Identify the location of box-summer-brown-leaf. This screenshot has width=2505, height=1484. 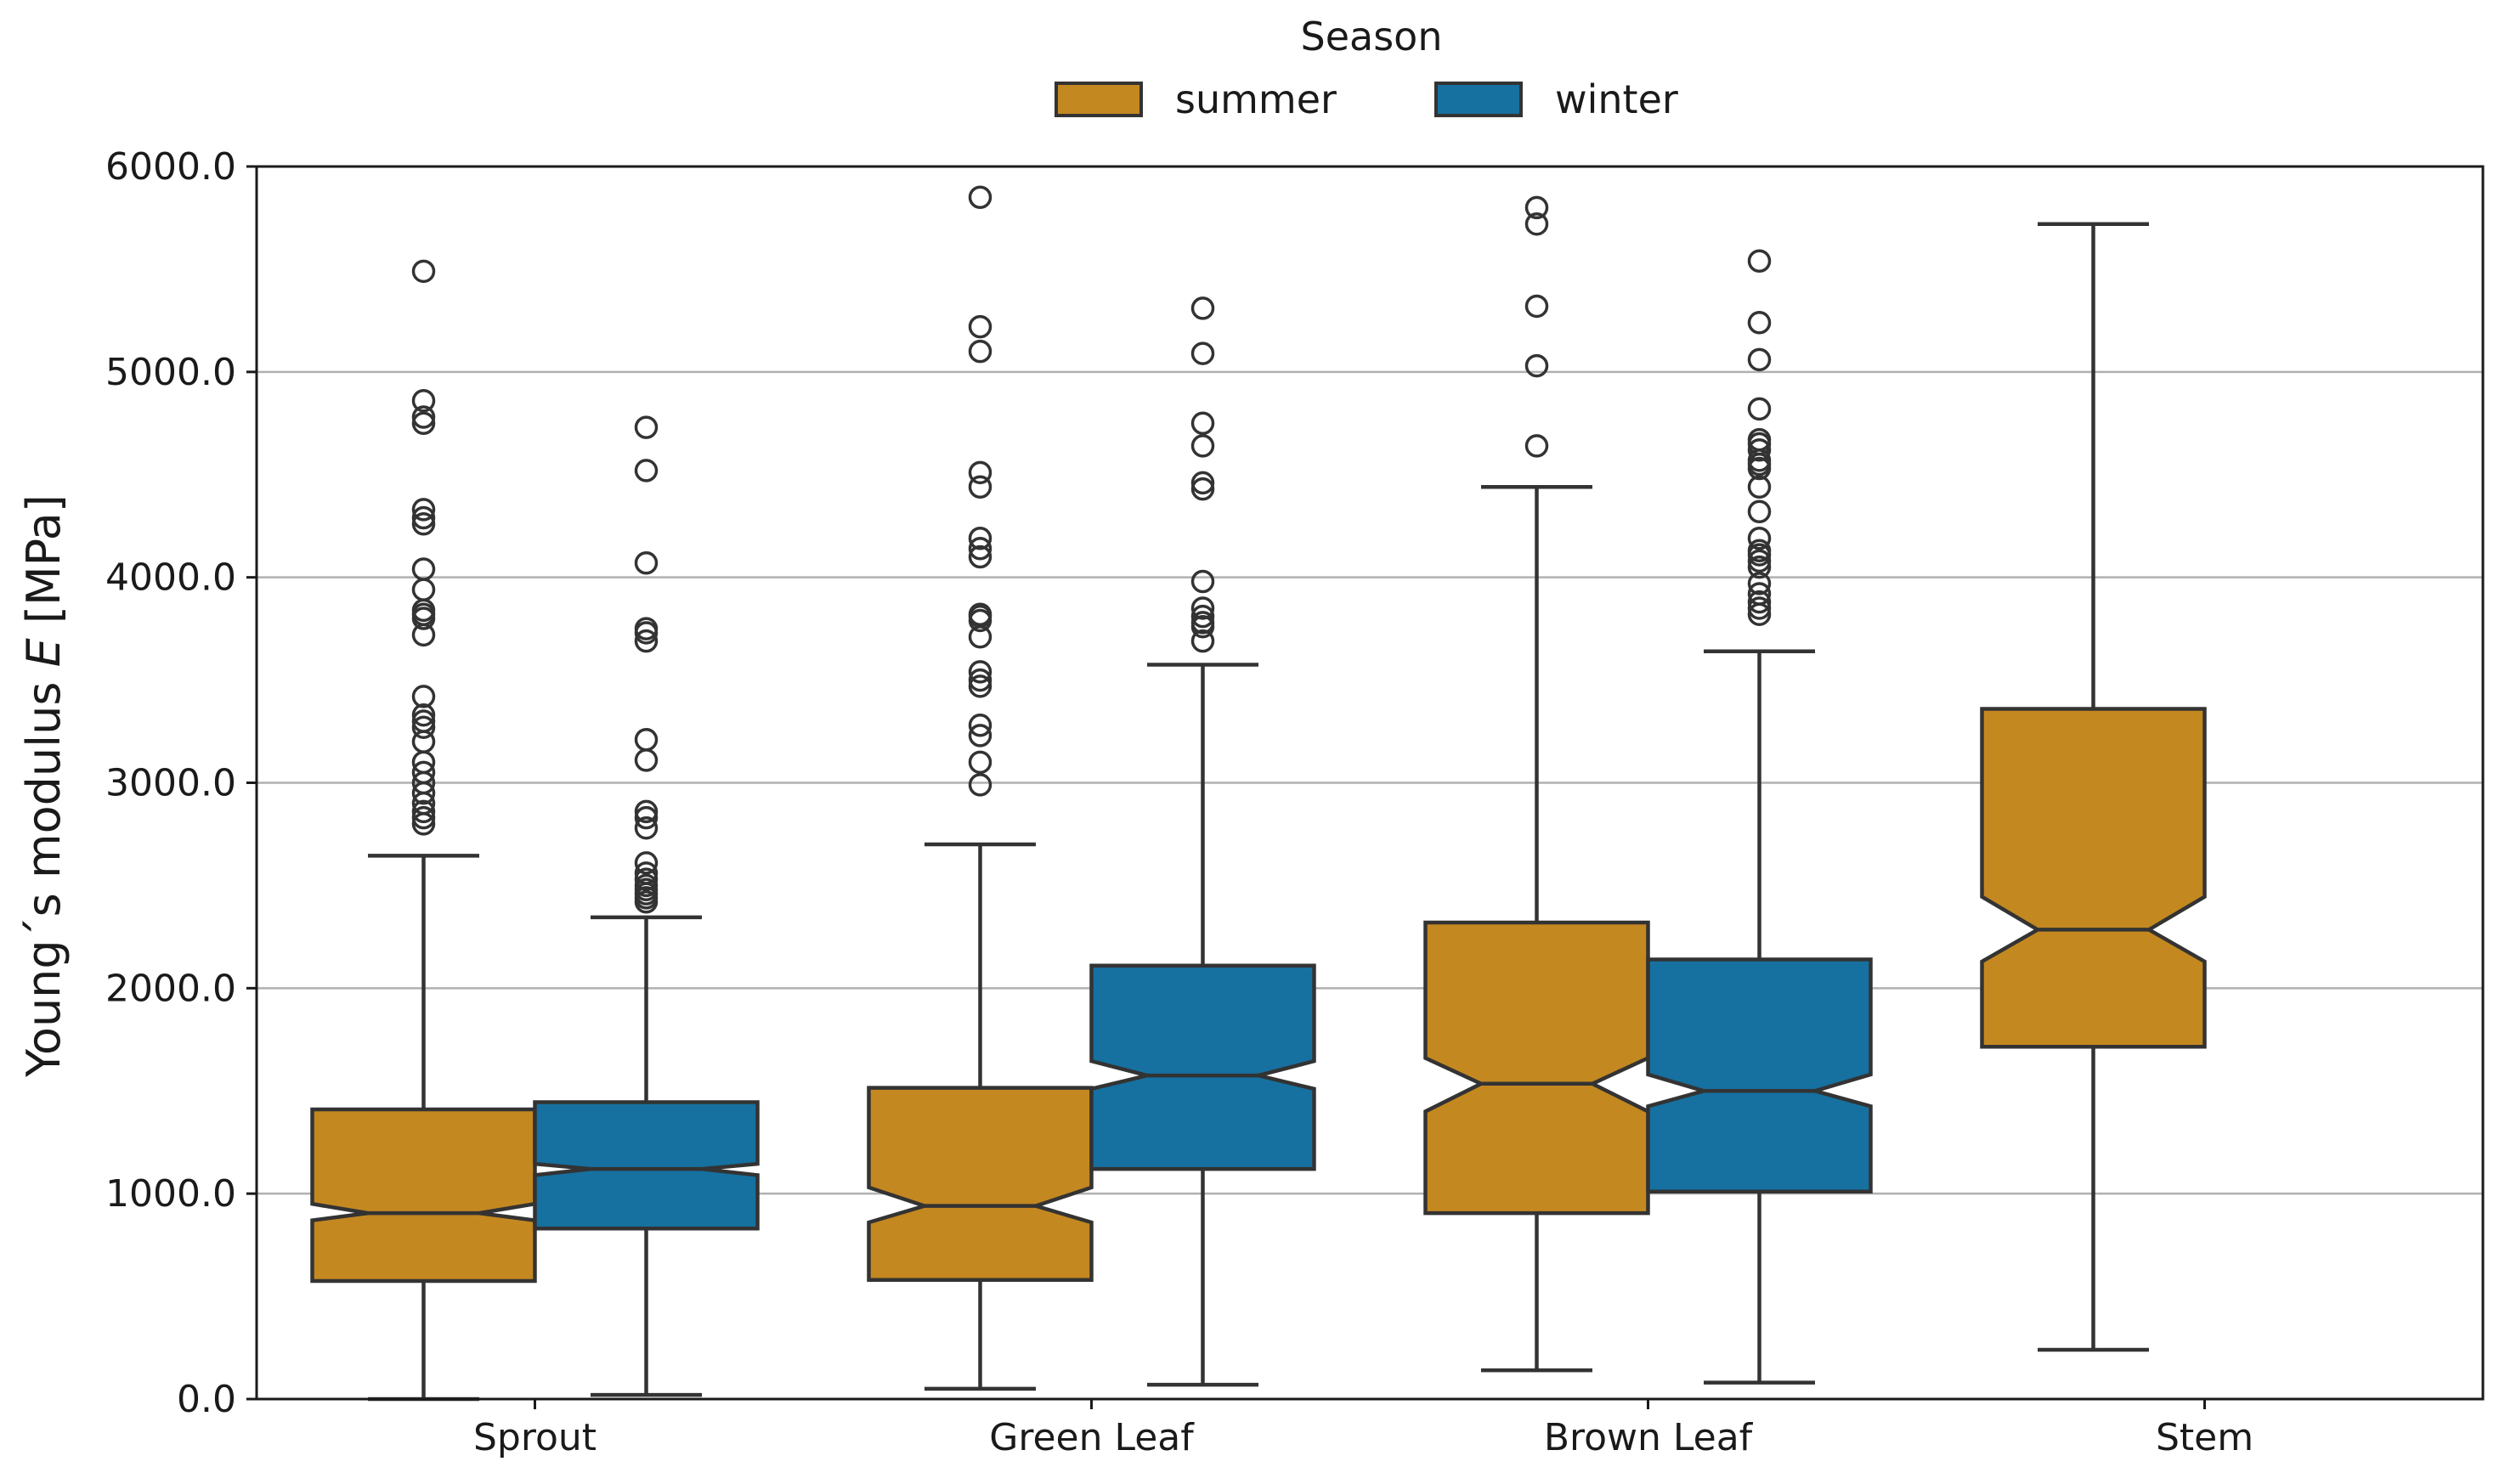
(1537, 929).